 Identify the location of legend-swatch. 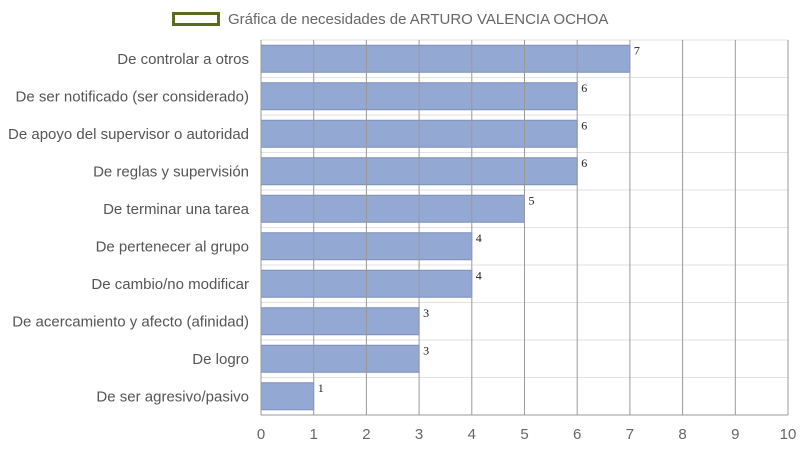
(196, 19).